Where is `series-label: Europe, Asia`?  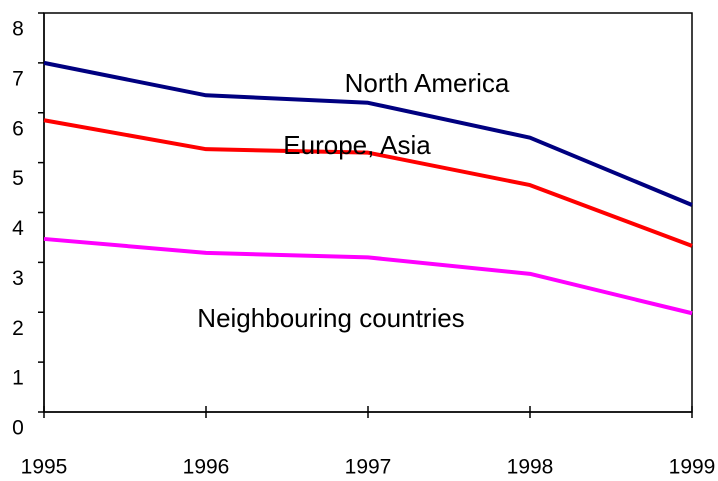
series-label: Europe, Asia is located at coordinates (357, 145).